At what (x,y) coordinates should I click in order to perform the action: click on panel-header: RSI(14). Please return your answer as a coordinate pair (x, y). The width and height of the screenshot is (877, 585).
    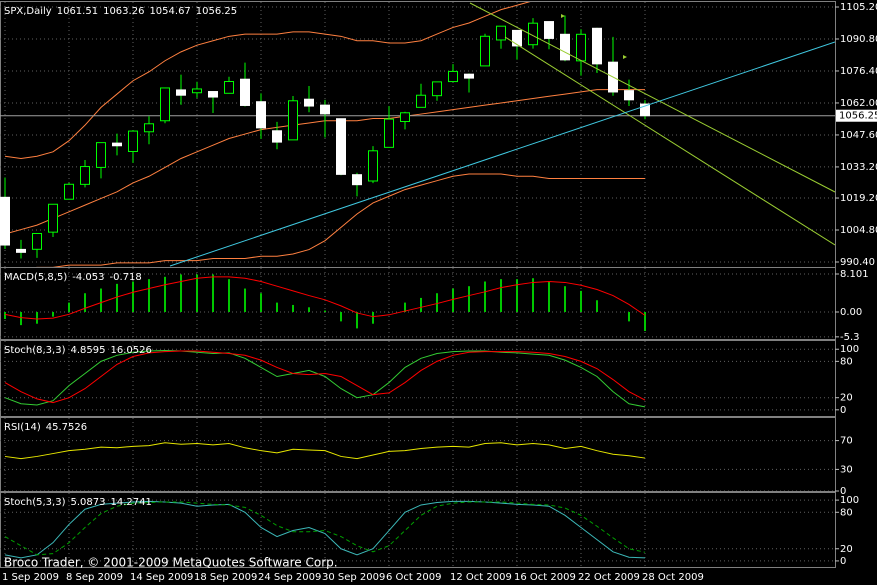
    Looking at the image, I should click on (22, 427).